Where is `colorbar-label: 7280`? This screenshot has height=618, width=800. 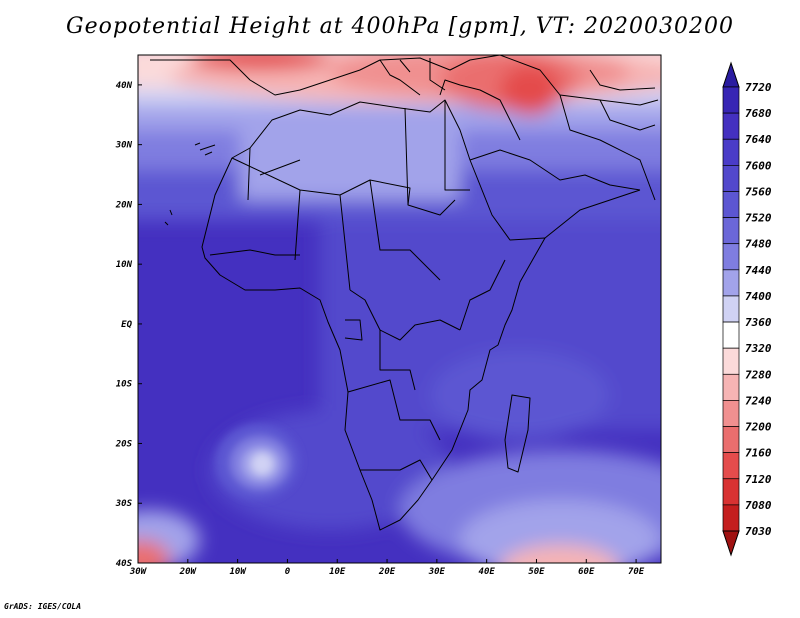
colorbar-label: 7280 is located at coordinates (758, 374).